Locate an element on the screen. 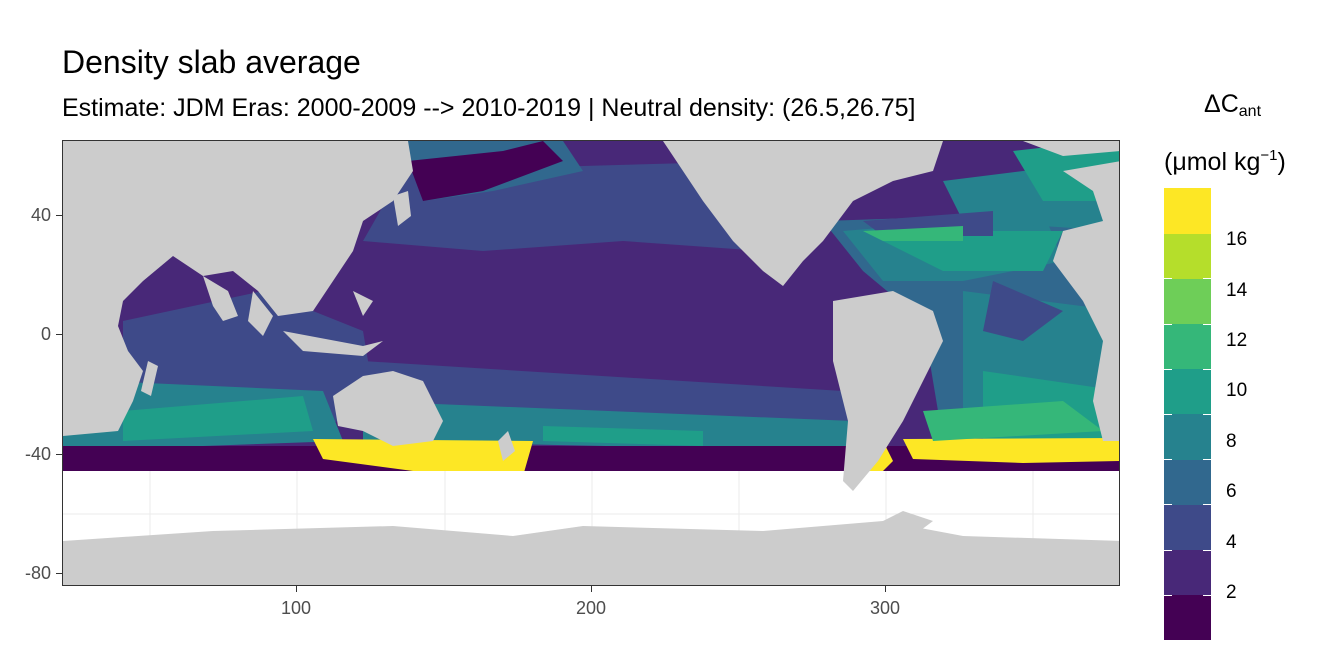  y-tick-label: -40 is located at coordinates (37, 454).